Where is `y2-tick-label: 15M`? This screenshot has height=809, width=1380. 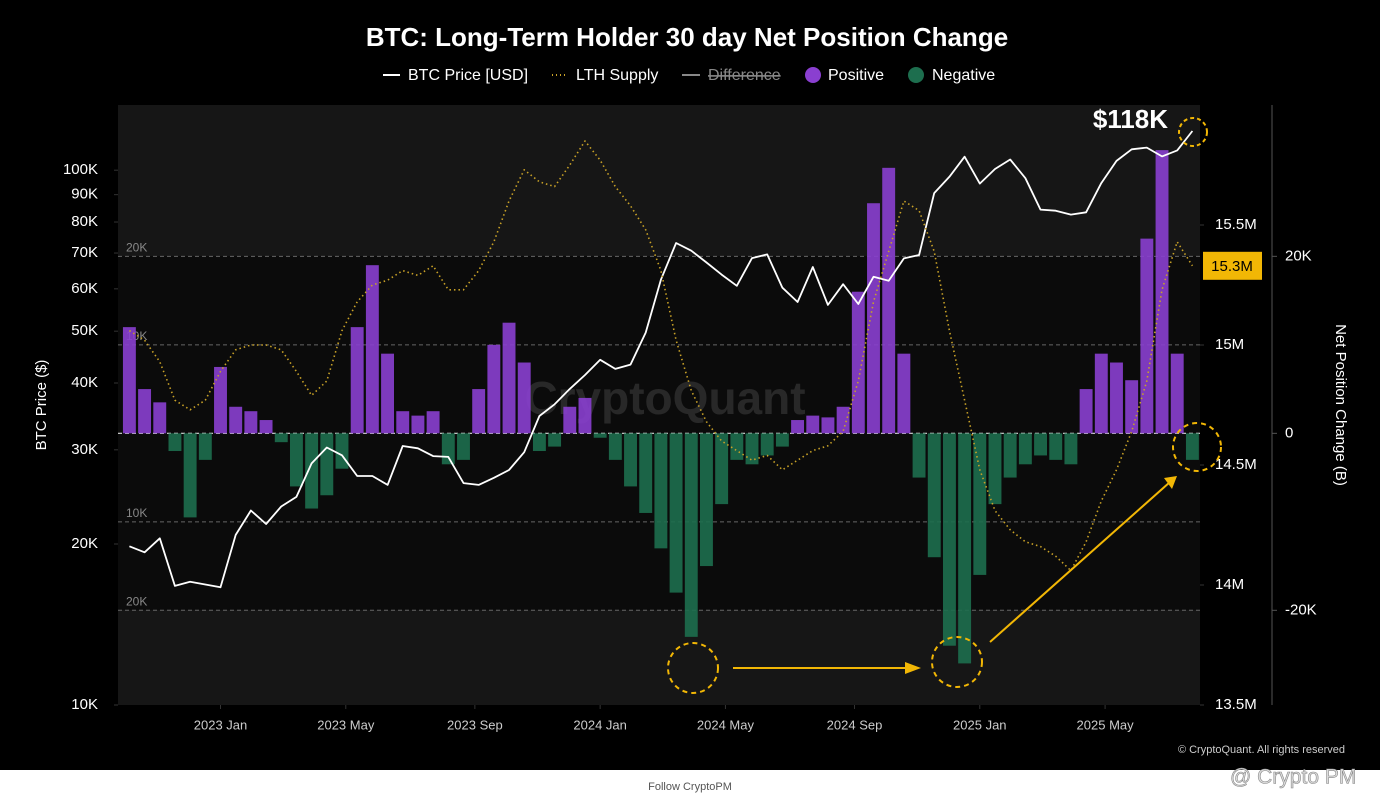 y2-tick-label: 15M is located at coordinates (1229, 344).